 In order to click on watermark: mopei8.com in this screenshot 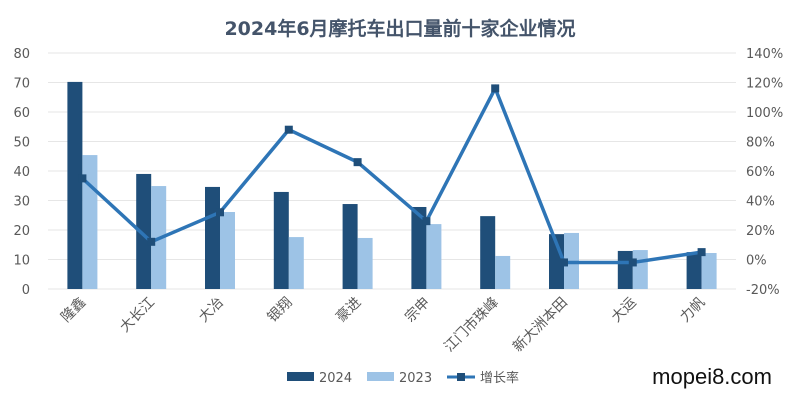, I will do `click(712, 376)`.